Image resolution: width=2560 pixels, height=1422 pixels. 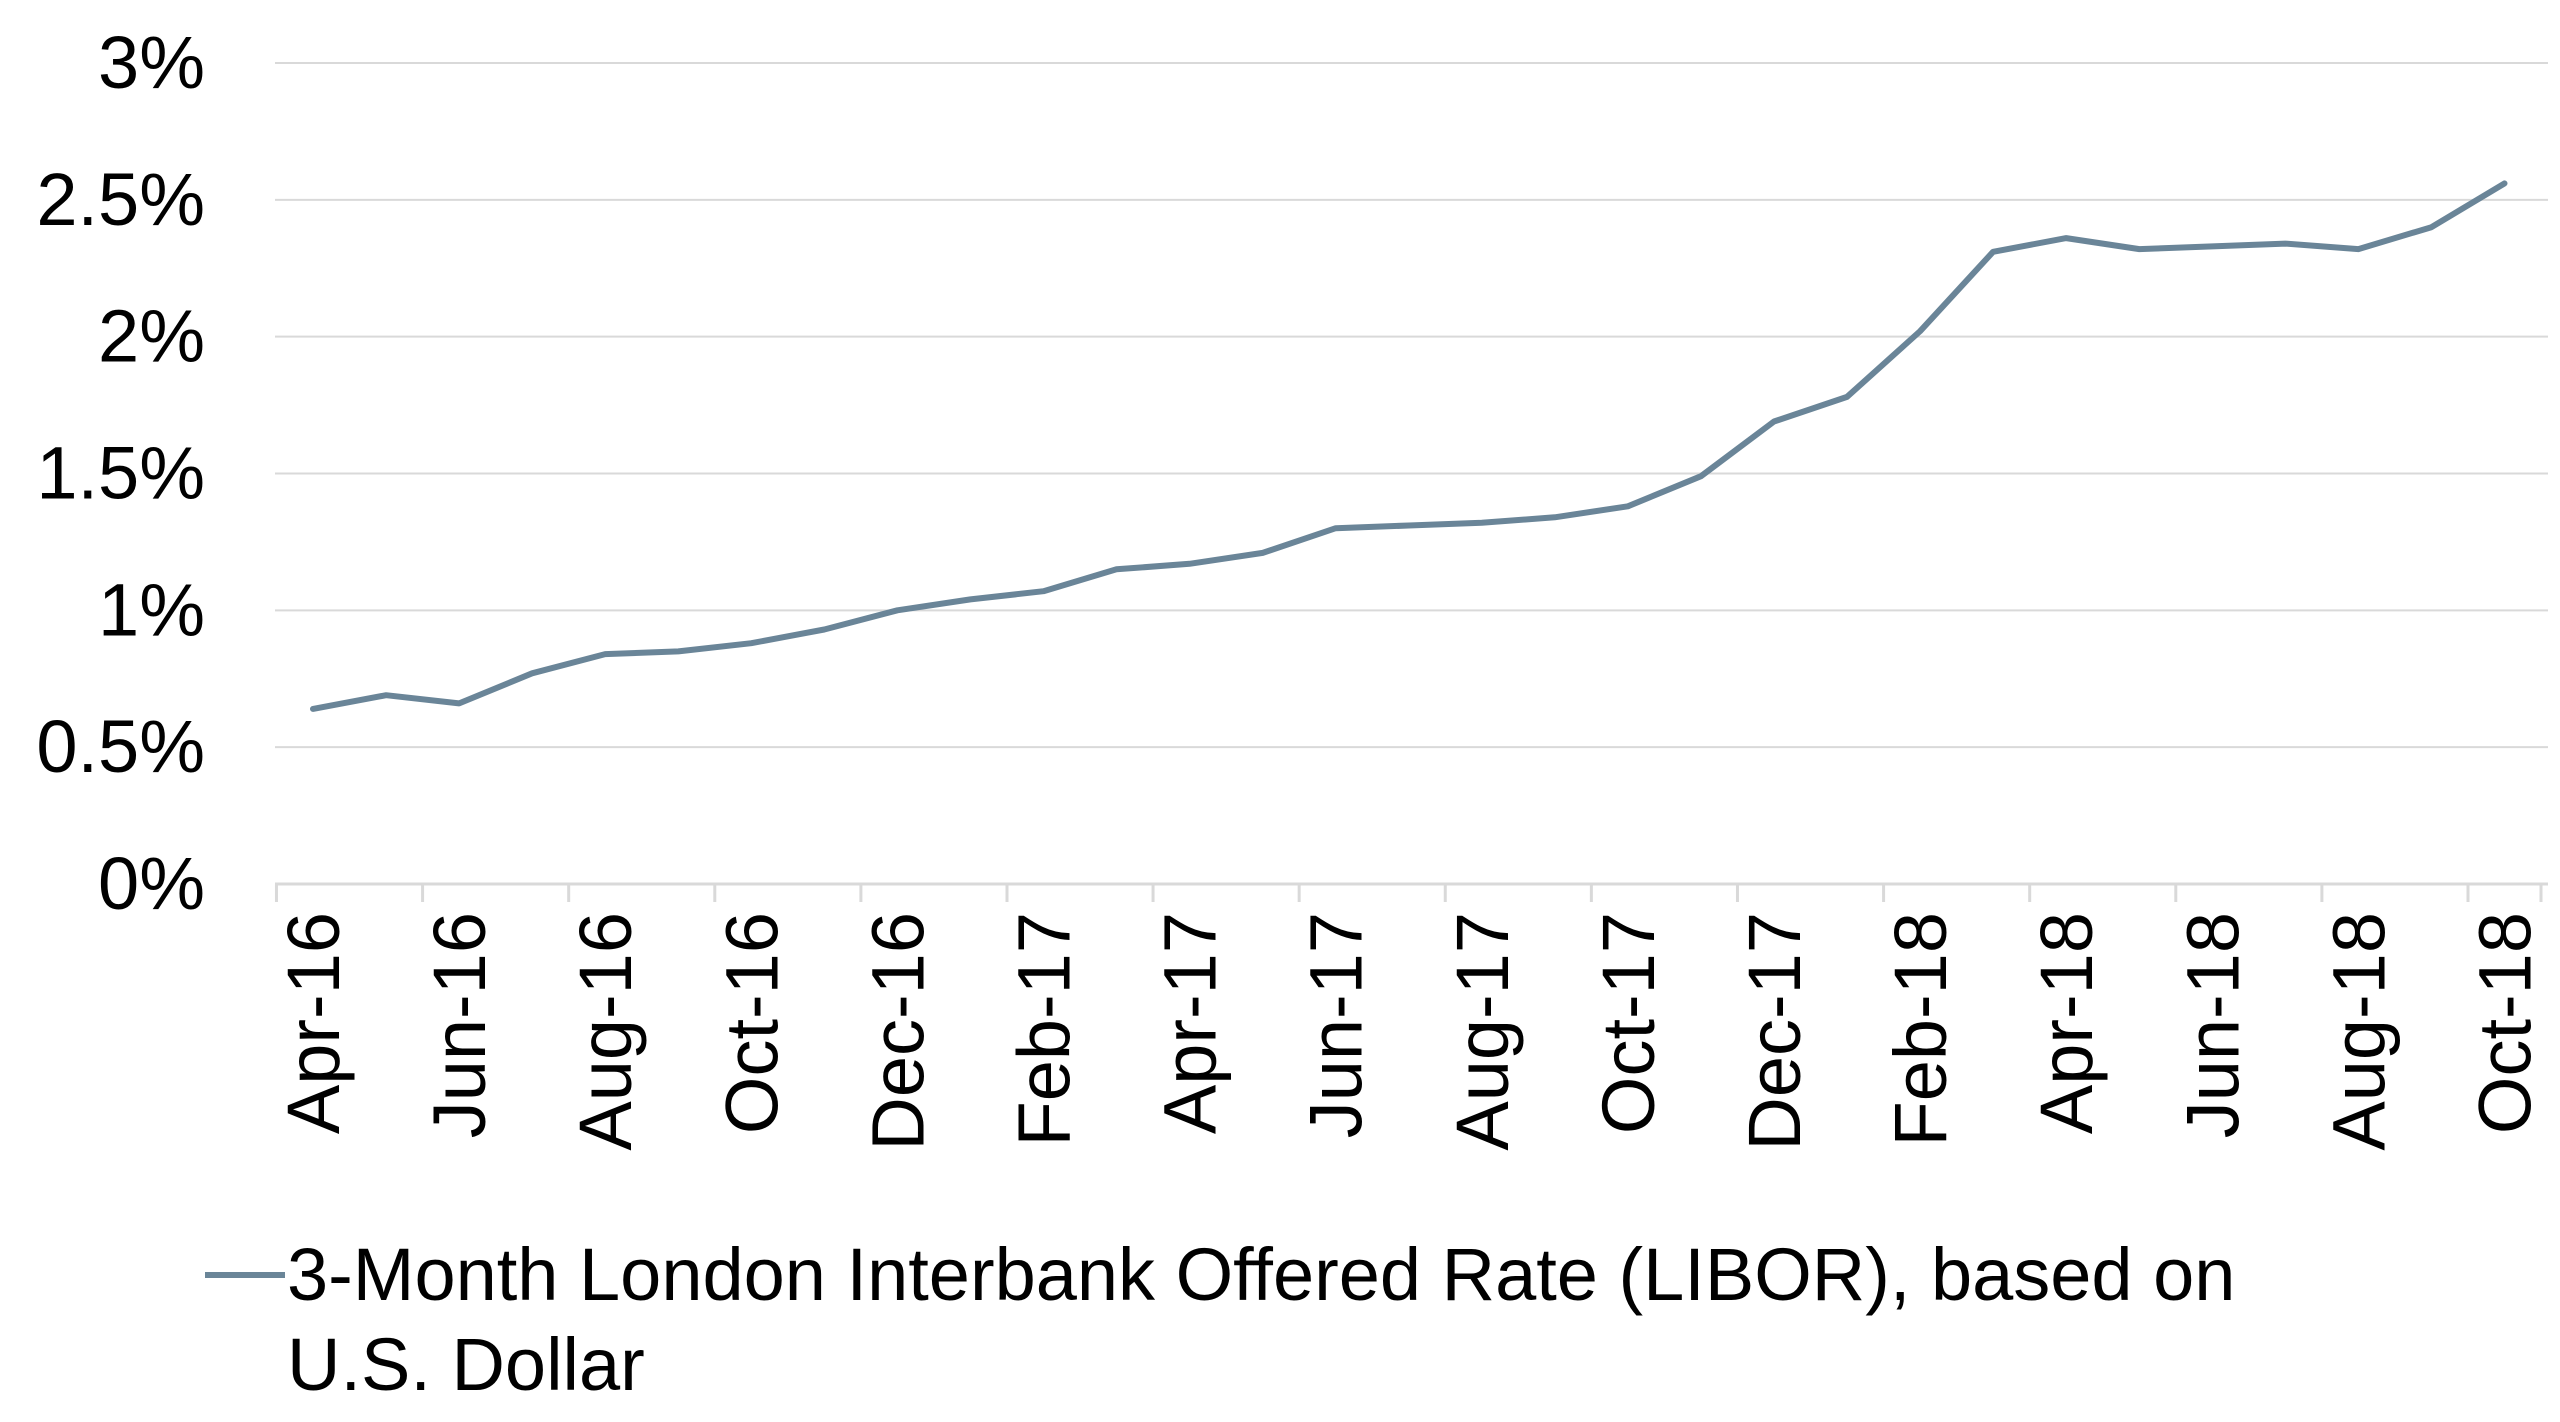 I want to click on x-tick-label: Jun-17, so click(x=1336, y=1025).